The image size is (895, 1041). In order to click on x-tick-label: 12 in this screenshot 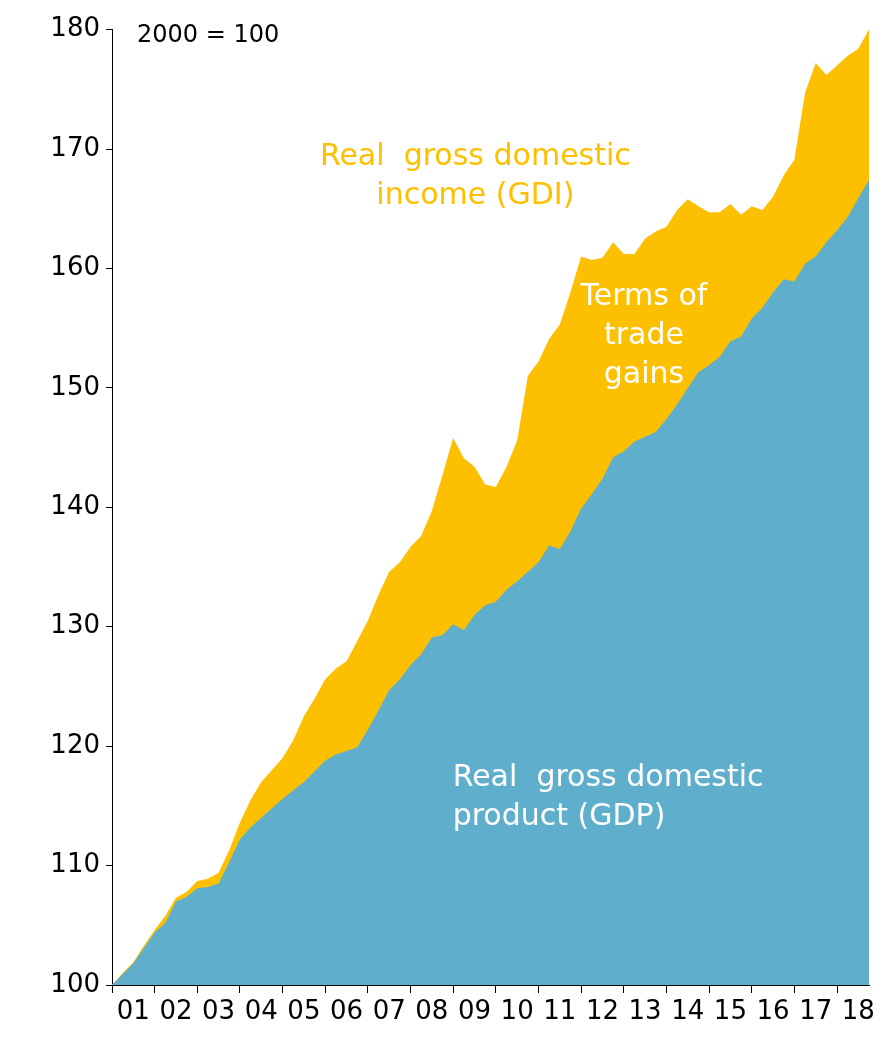, I will do `click(602, 1010)`.